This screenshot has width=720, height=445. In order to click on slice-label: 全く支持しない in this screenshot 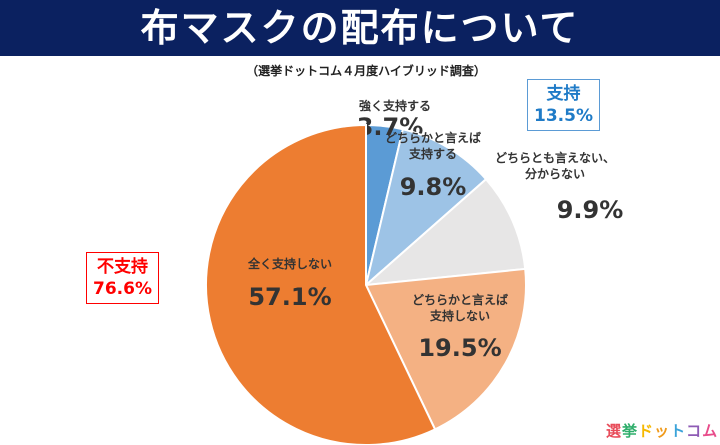, I will do `click(289, 263)`.